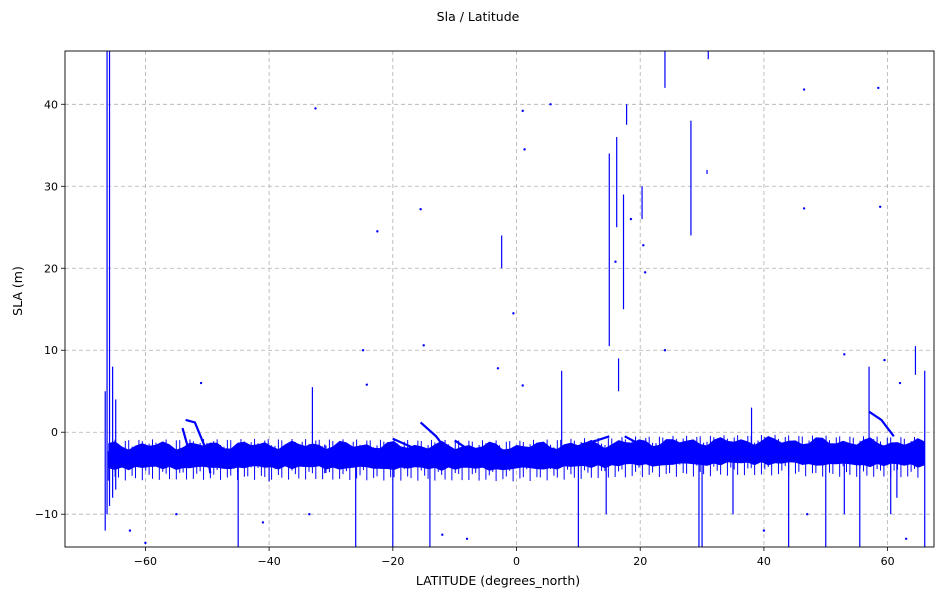 The height and width of the screenshot is (599, 943). What do you see at coordinates (51, 104) in the screenshot?
I see `y-tick-label: 40` at bounding box center [51, 104].